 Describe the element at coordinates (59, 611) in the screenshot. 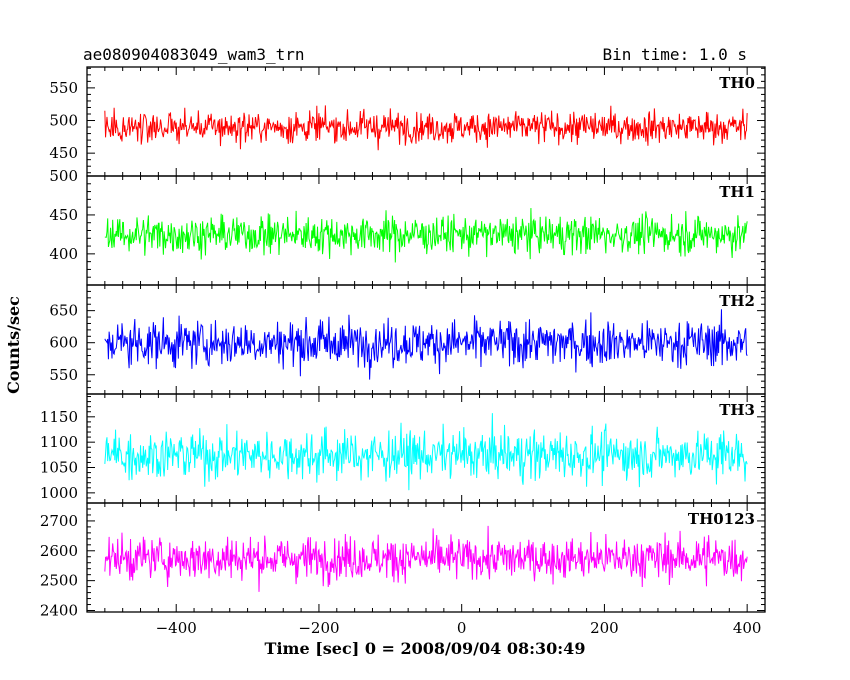

I see `y-tick-label-th0123: 2400` at that location.